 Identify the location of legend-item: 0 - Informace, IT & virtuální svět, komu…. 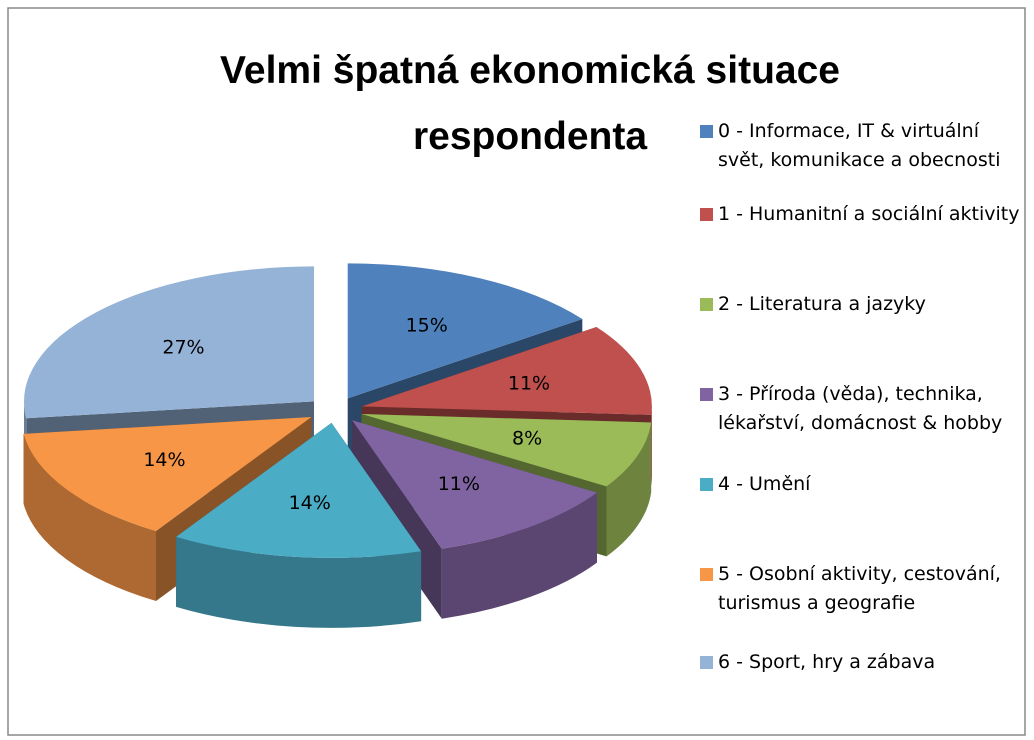
(862, 146).